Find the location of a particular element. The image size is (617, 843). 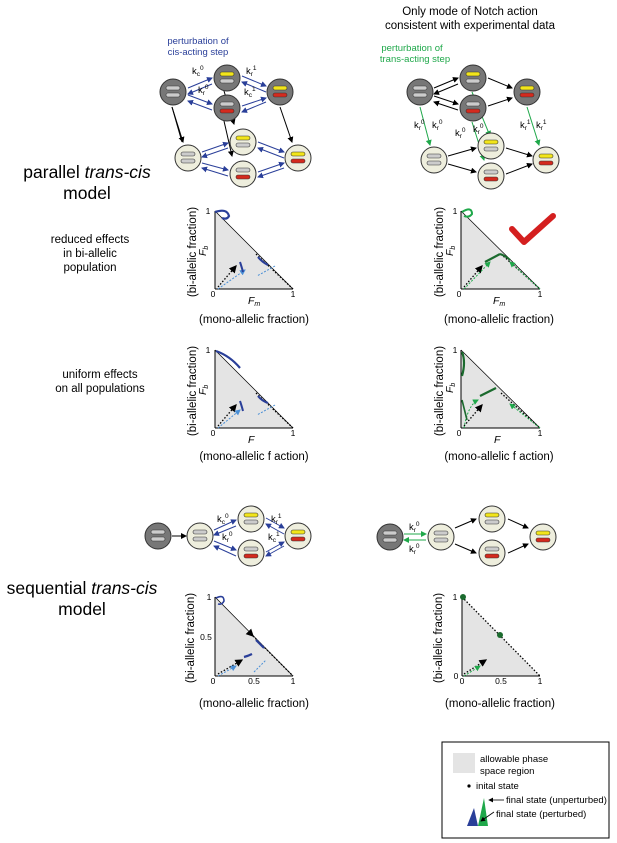

row-label-uniform-line1: uniform effects is located at coordinates (99, 375).